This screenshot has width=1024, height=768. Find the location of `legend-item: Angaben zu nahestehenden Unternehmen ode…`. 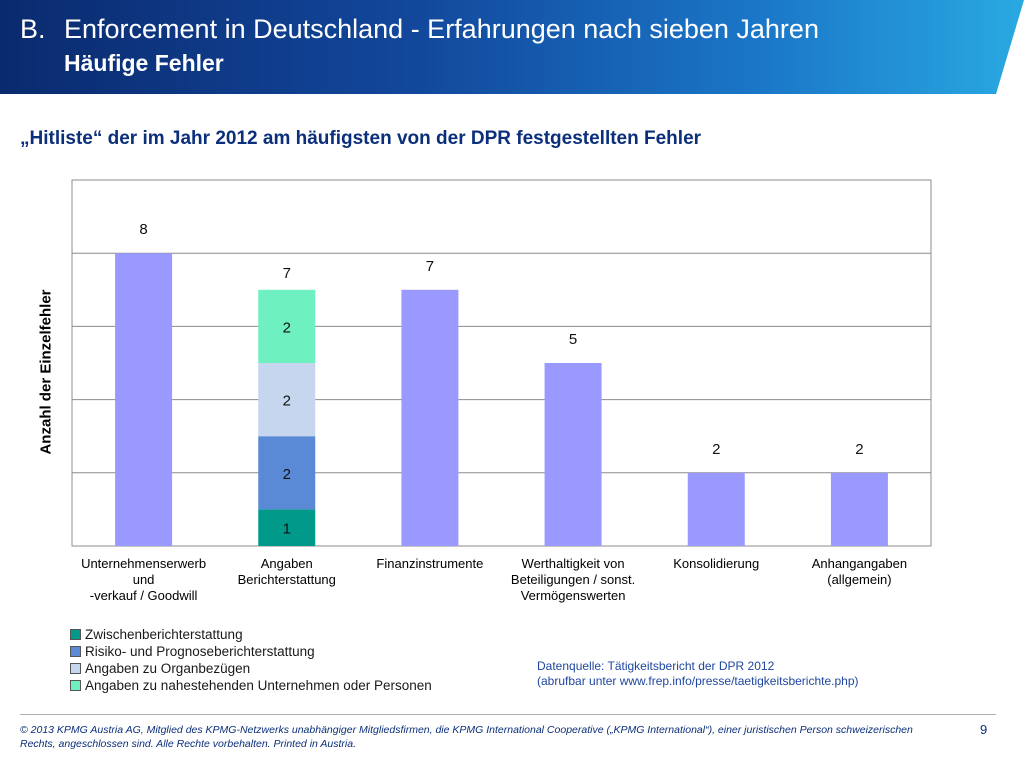

legend-item: Angaben zu nahestehenden Unternehmen ode… is located at coordinates (251, 685).